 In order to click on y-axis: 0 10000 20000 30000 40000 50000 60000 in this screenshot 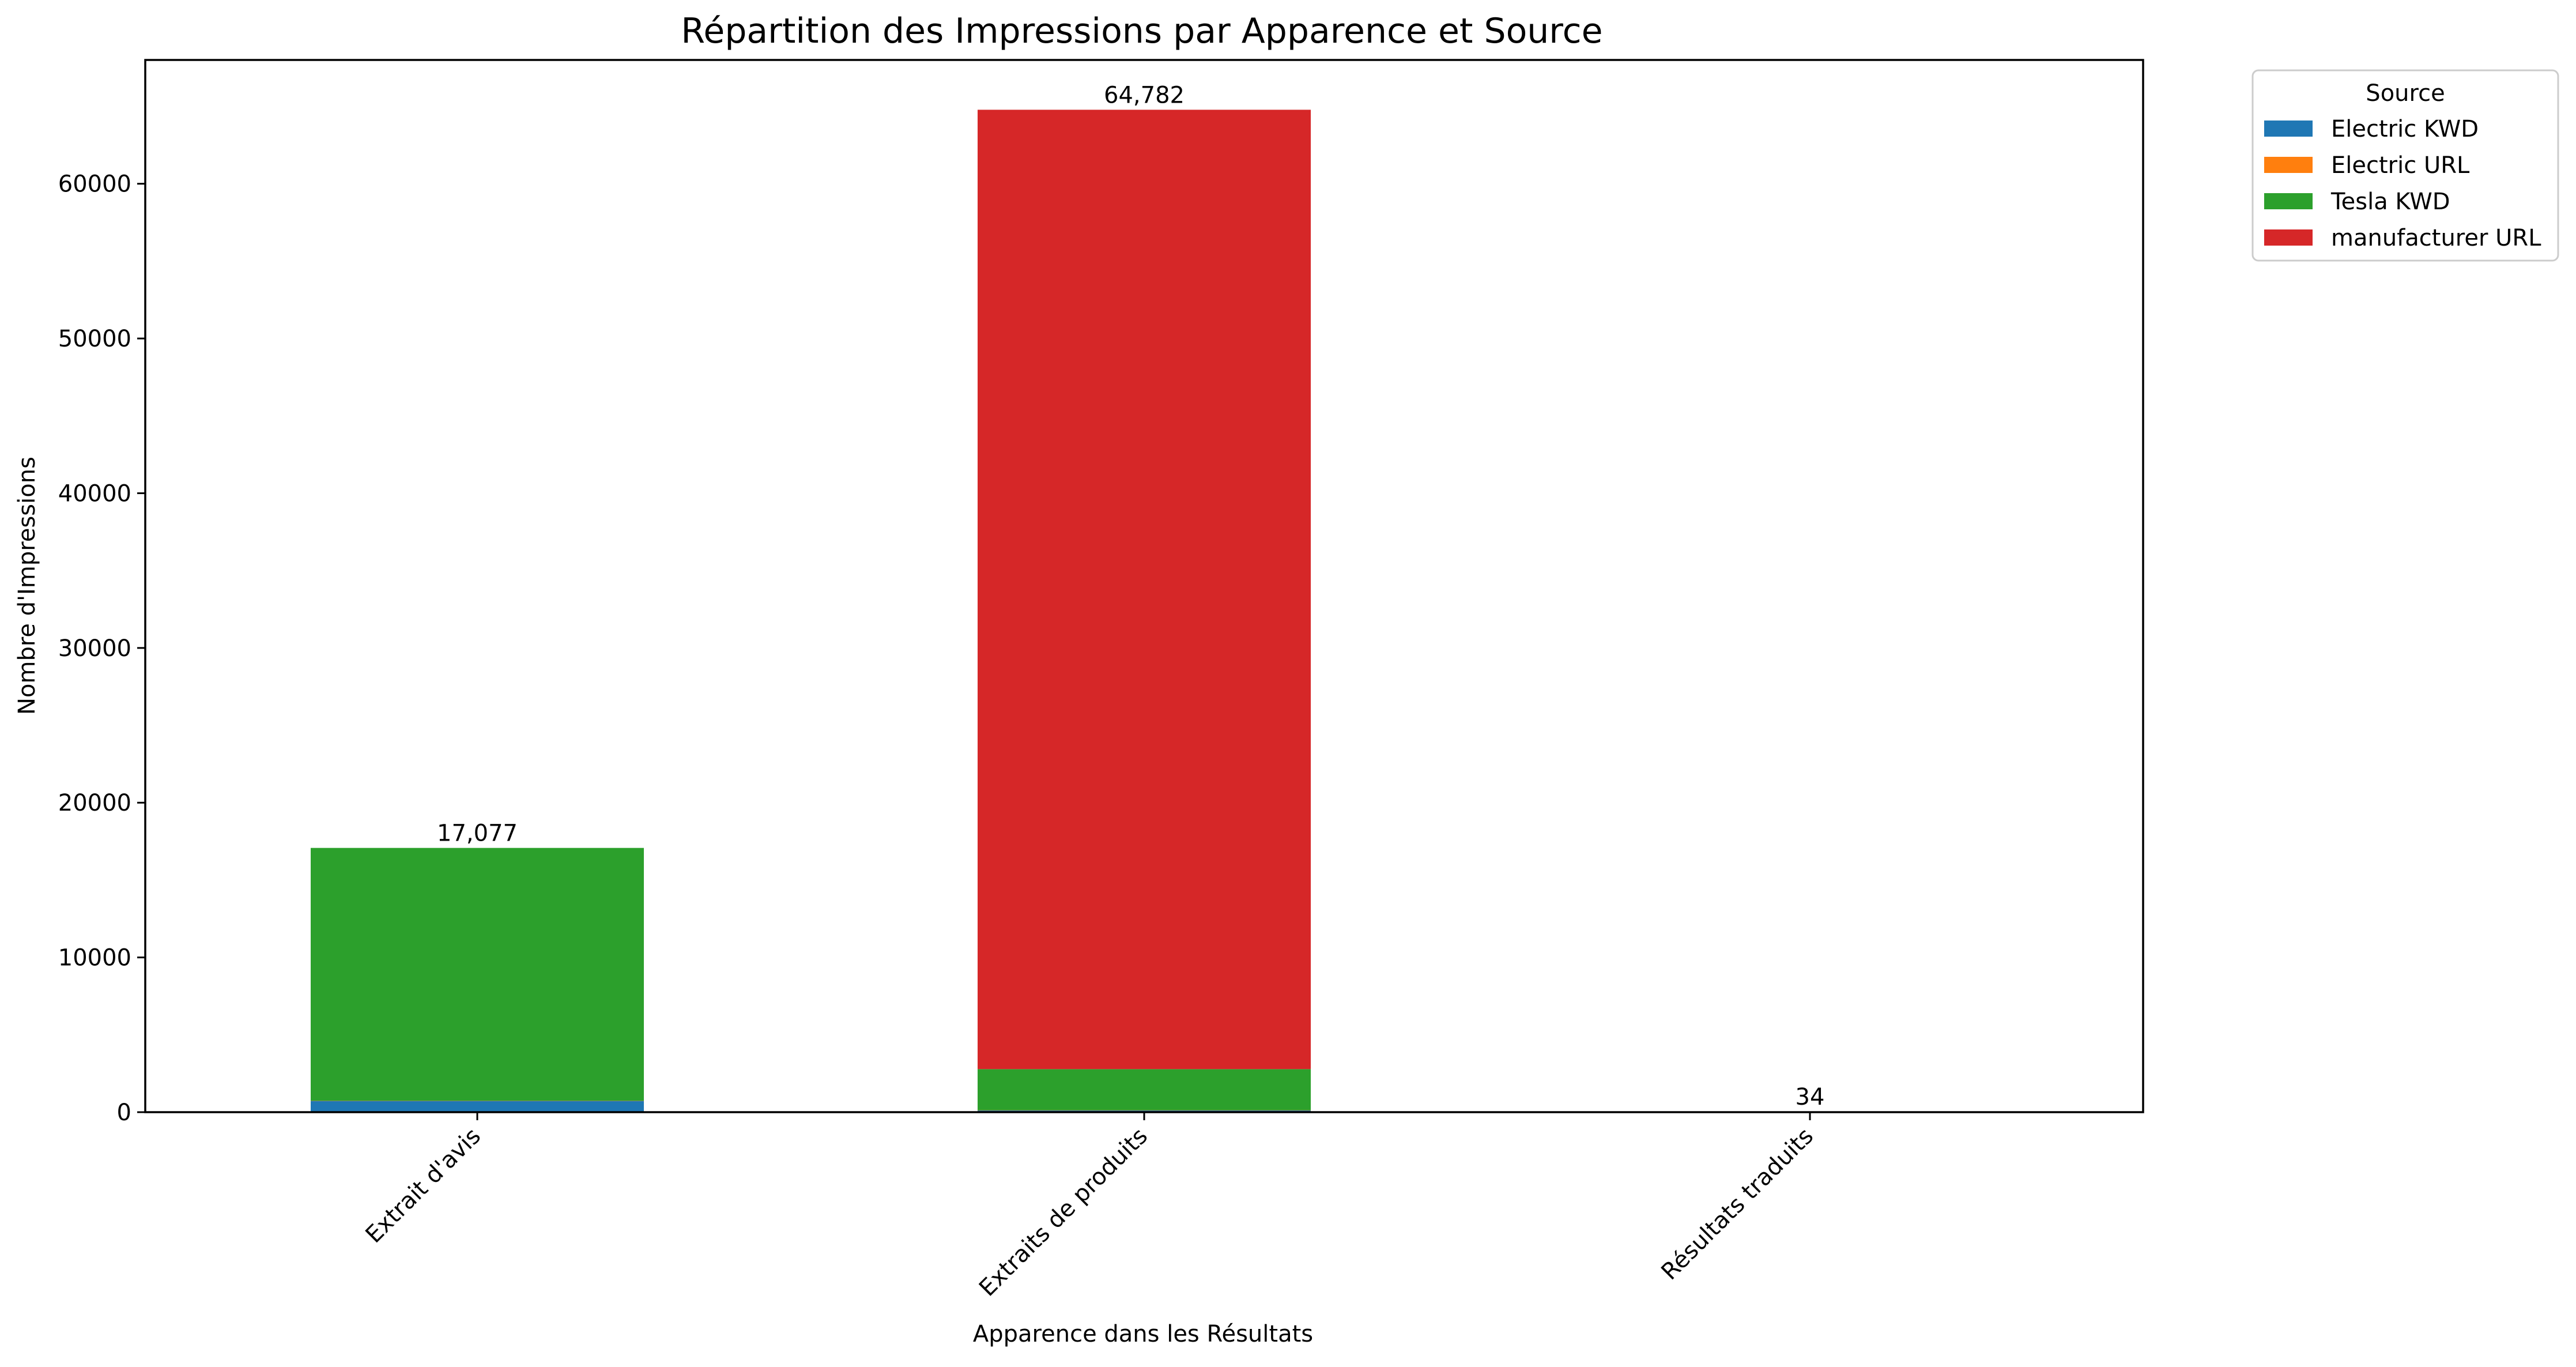, I will do `click(101, 649)`.